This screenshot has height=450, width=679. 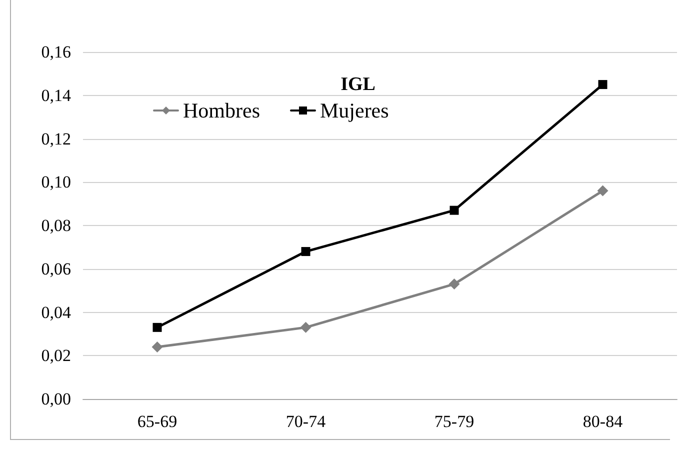 What do you see at coordinates (56, 225) in the screenshot?
I see `y-tick-label: 0,08` at bounding box center [56, 225].